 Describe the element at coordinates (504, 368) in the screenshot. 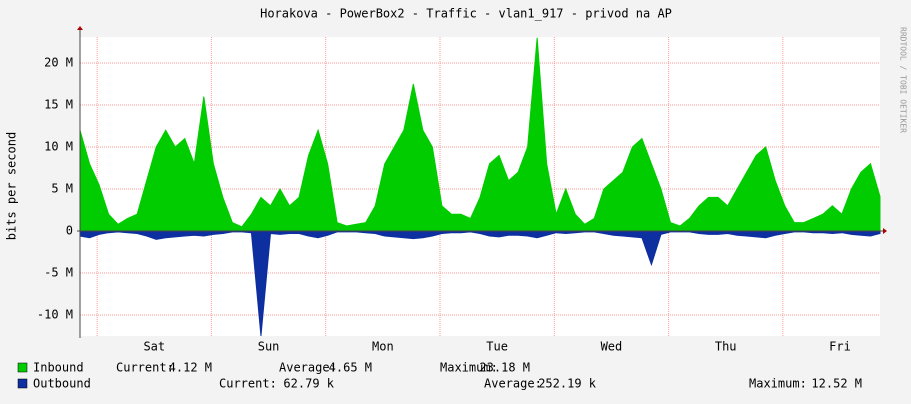

I see `legend-stat-value: 23.18 M` at that location.